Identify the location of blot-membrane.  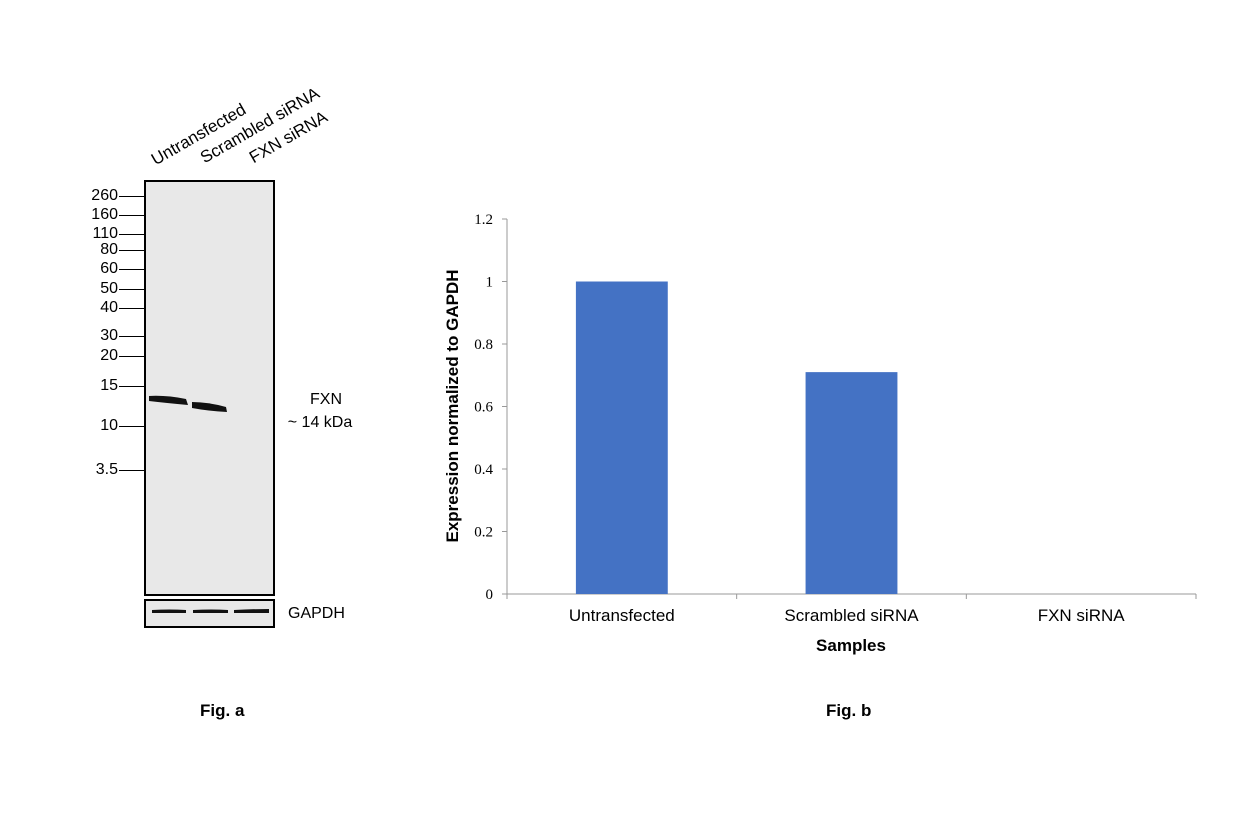
(209, 388).